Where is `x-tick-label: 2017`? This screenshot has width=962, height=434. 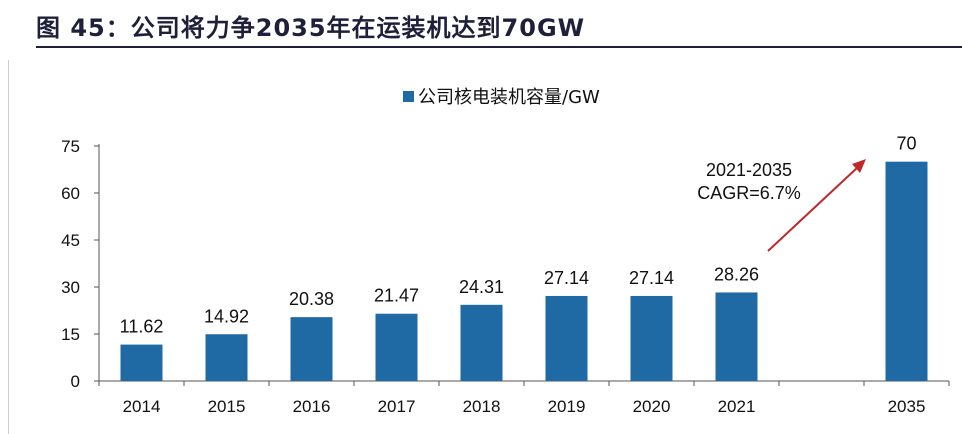 x-tick-label: 2017 is located at coordinates (397, 406).